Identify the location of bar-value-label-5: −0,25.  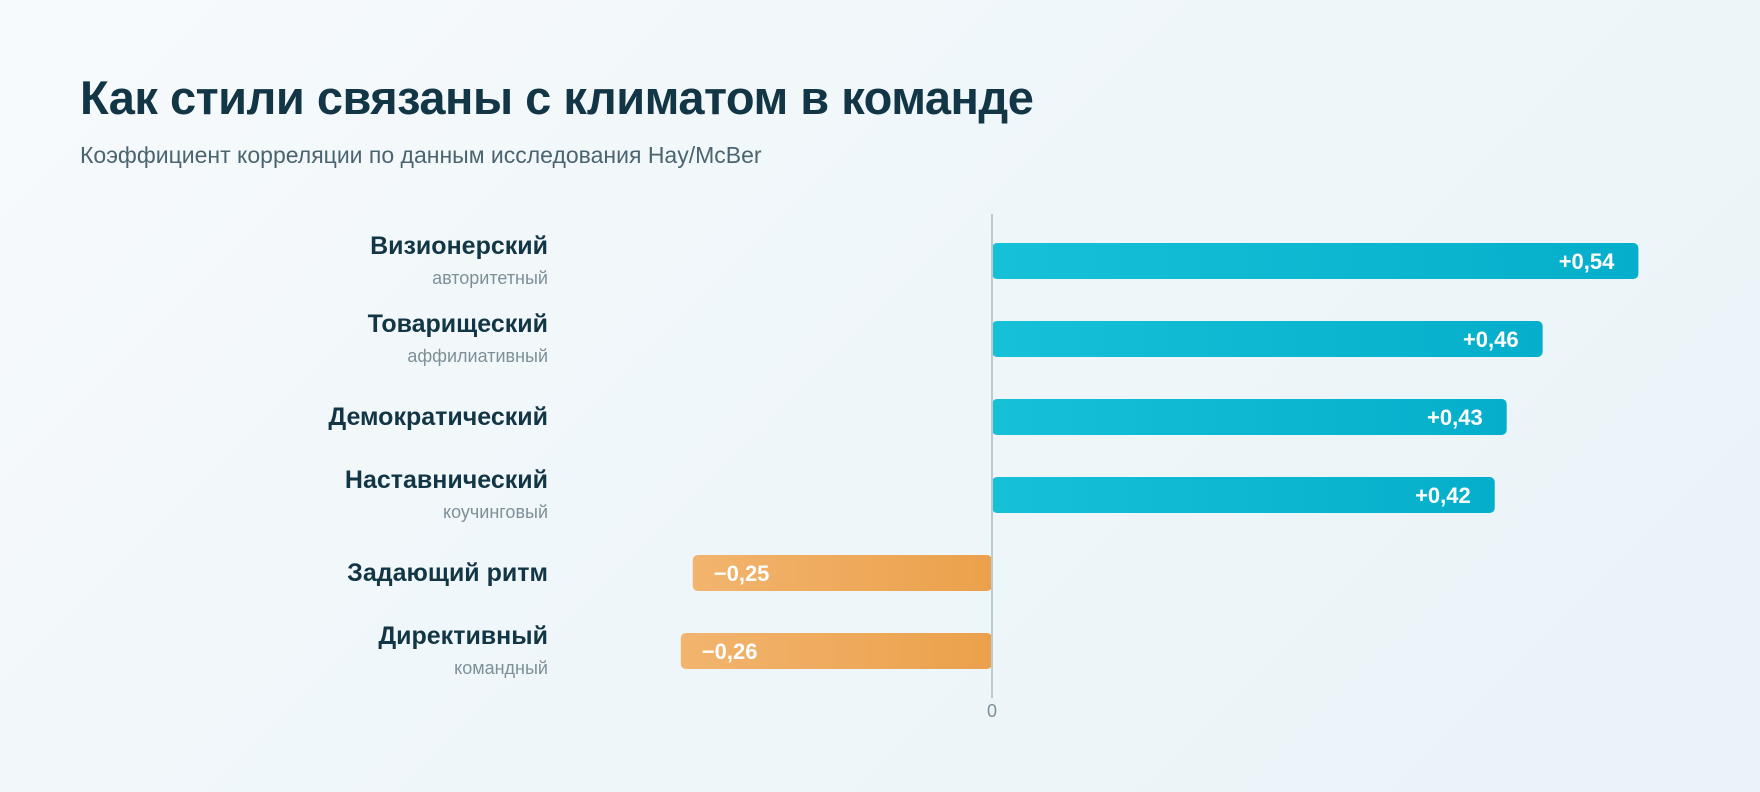
(742, 573).